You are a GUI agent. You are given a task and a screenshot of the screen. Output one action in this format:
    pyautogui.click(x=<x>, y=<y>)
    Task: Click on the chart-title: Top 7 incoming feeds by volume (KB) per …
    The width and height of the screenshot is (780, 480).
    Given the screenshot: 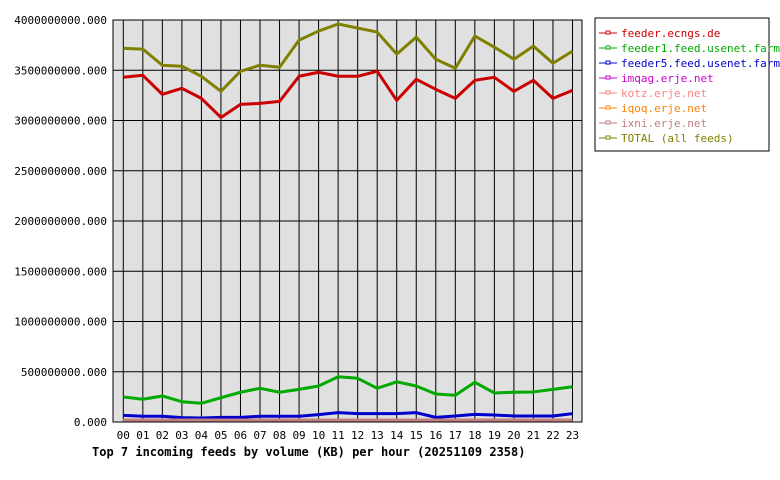 What is the action you would take?
    pyautogui.click(x=308, y=452)
    